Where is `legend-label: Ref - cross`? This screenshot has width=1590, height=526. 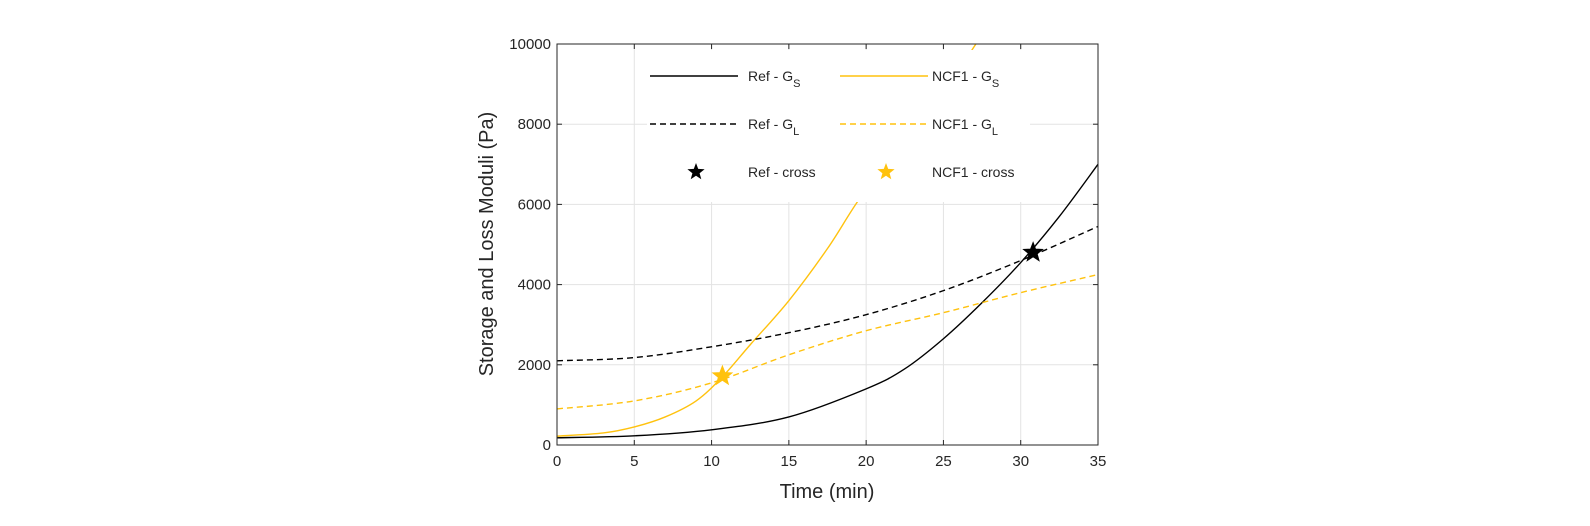 legend-label: Ref - cross is located at coordinates (782, 172).